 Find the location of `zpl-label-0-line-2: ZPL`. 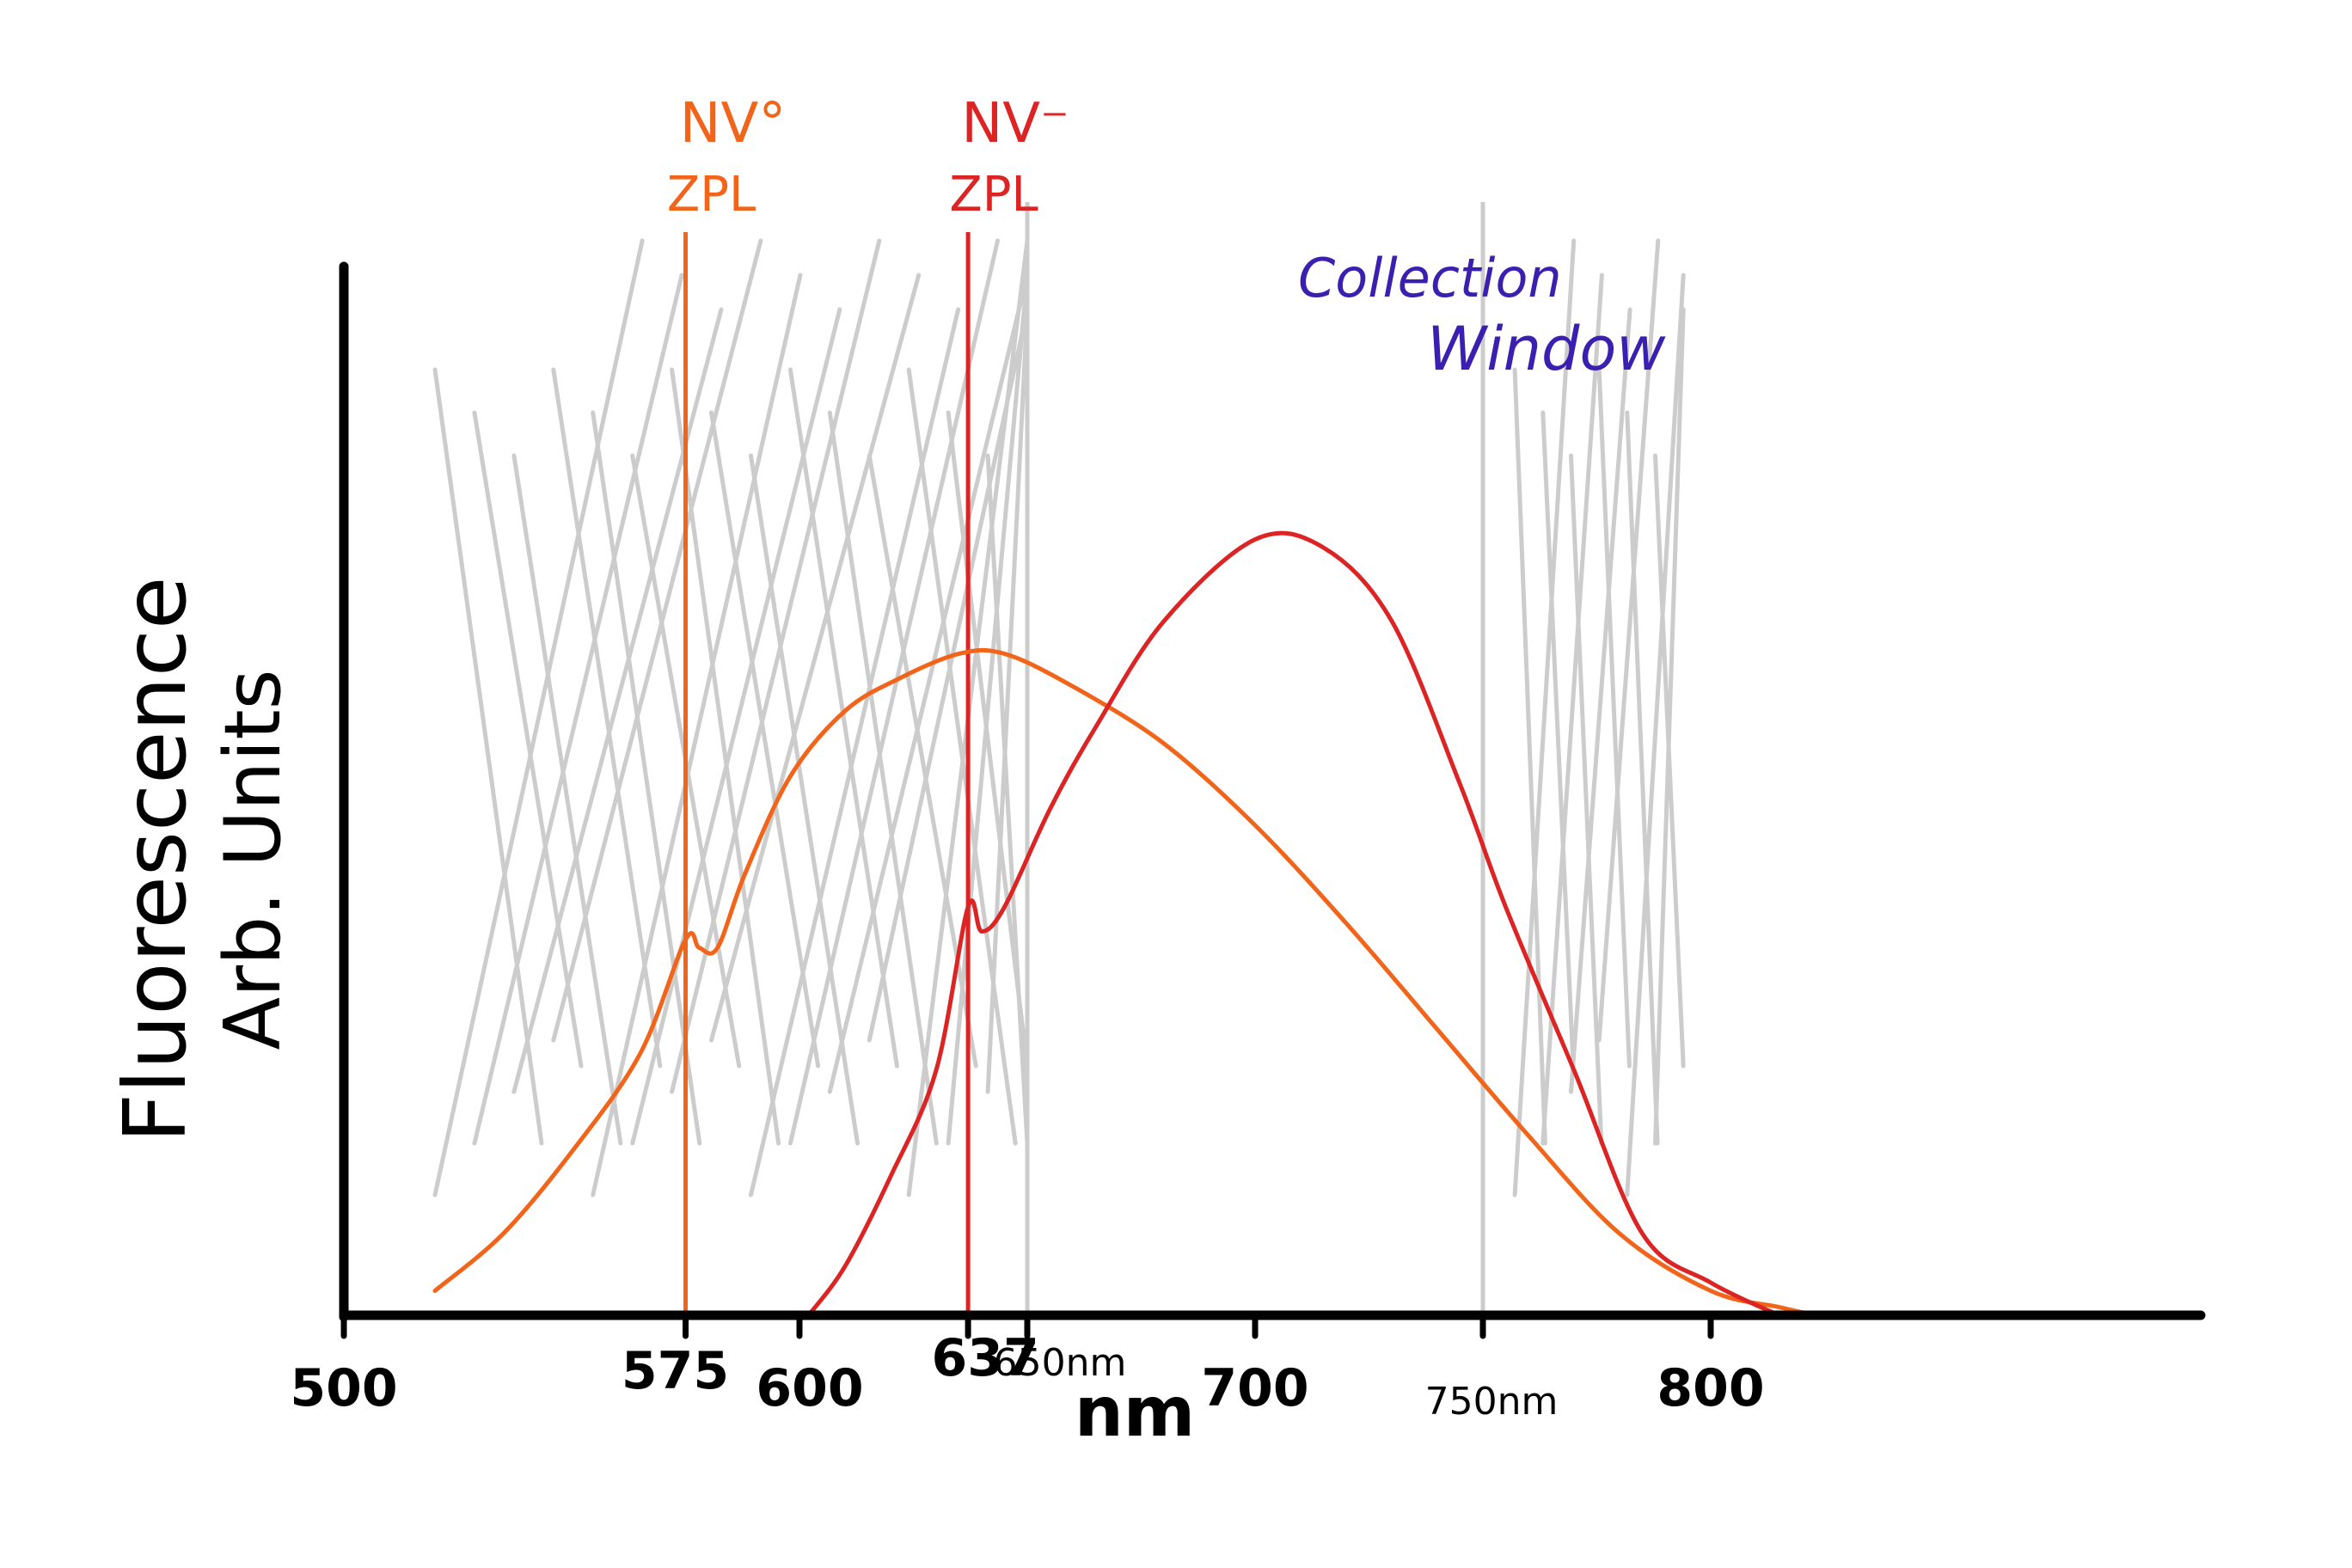

zpl-label-0-line-2: ZPL is located at coordinates (711, 195).